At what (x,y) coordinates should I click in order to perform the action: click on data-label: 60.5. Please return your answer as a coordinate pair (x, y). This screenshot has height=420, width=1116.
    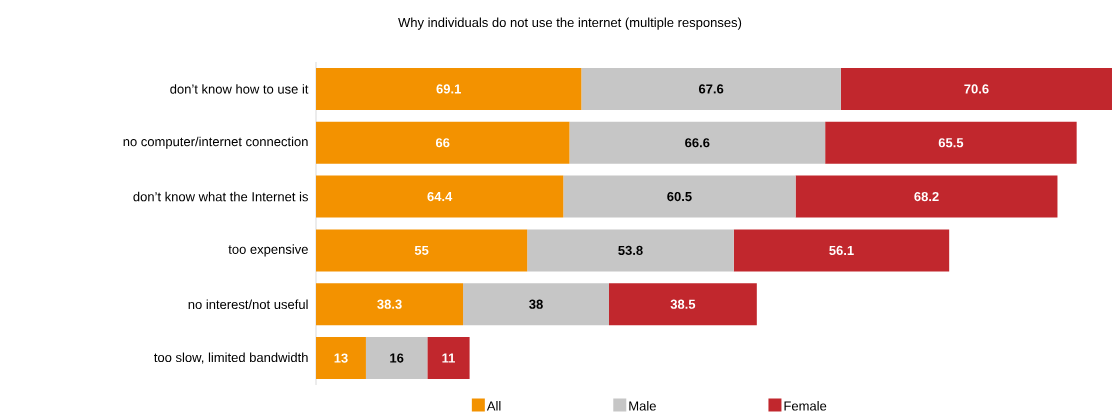
    Looking at the image, I should click on (679, 196).